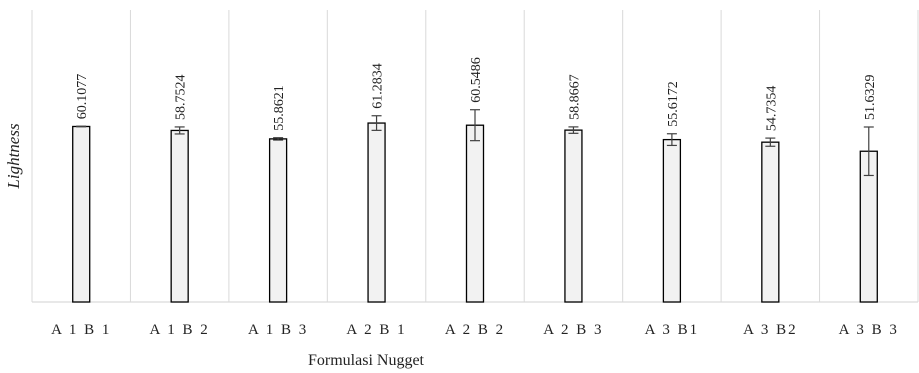 The width and height of the screenshot is (919, 373). I want to click on error-bar-A3B1, so click(671, 140).